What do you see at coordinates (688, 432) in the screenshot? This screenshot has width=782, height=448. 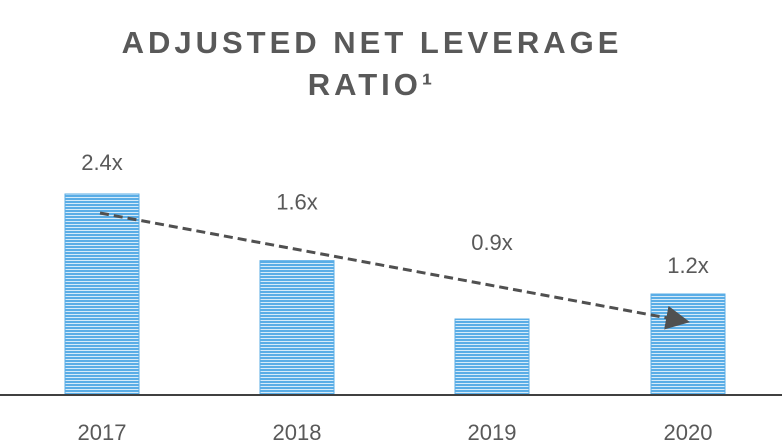 I see `x-tick-label: 2020` at bounding box center [688, 432].